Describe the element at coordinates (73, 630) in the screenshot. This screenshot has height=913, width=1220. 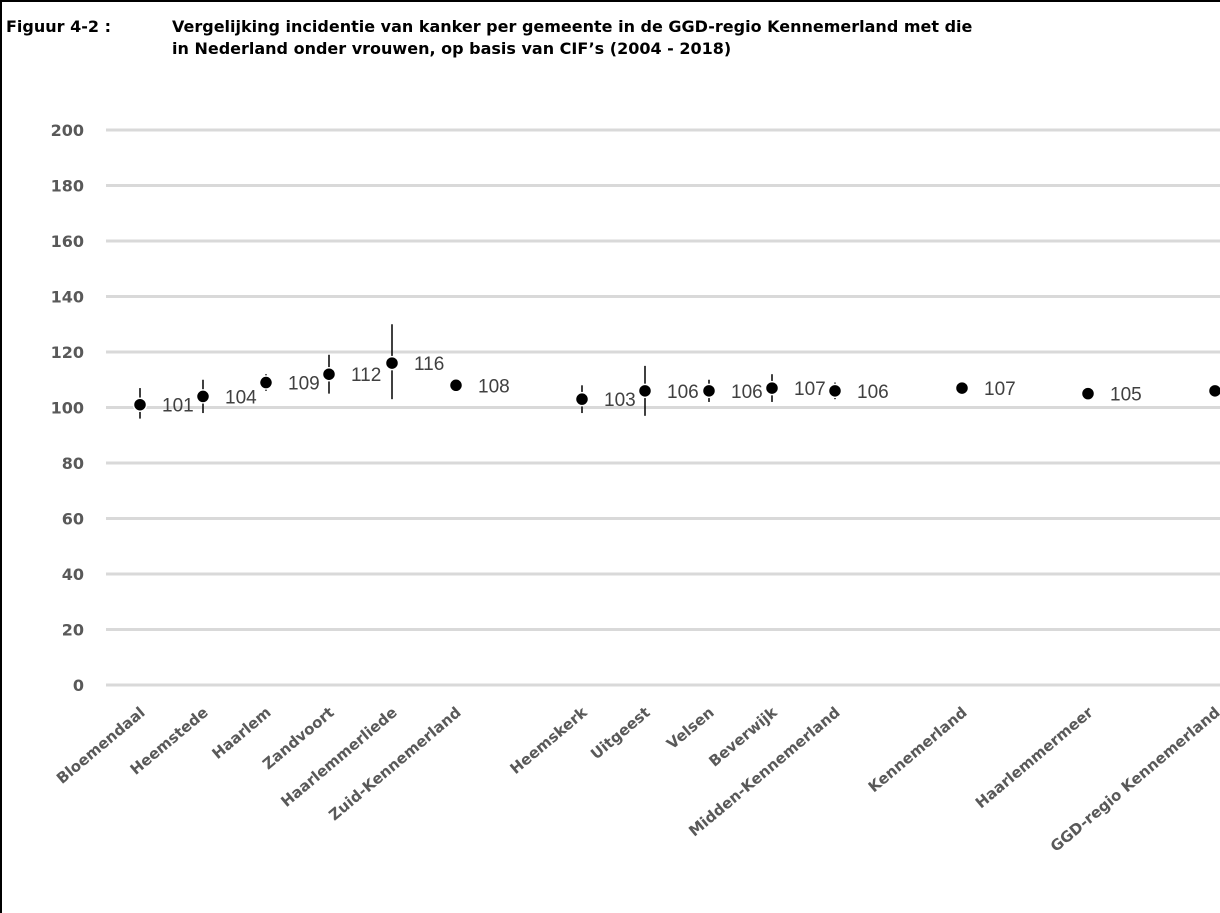
I see `y-tick-label-20: 20` at that location.